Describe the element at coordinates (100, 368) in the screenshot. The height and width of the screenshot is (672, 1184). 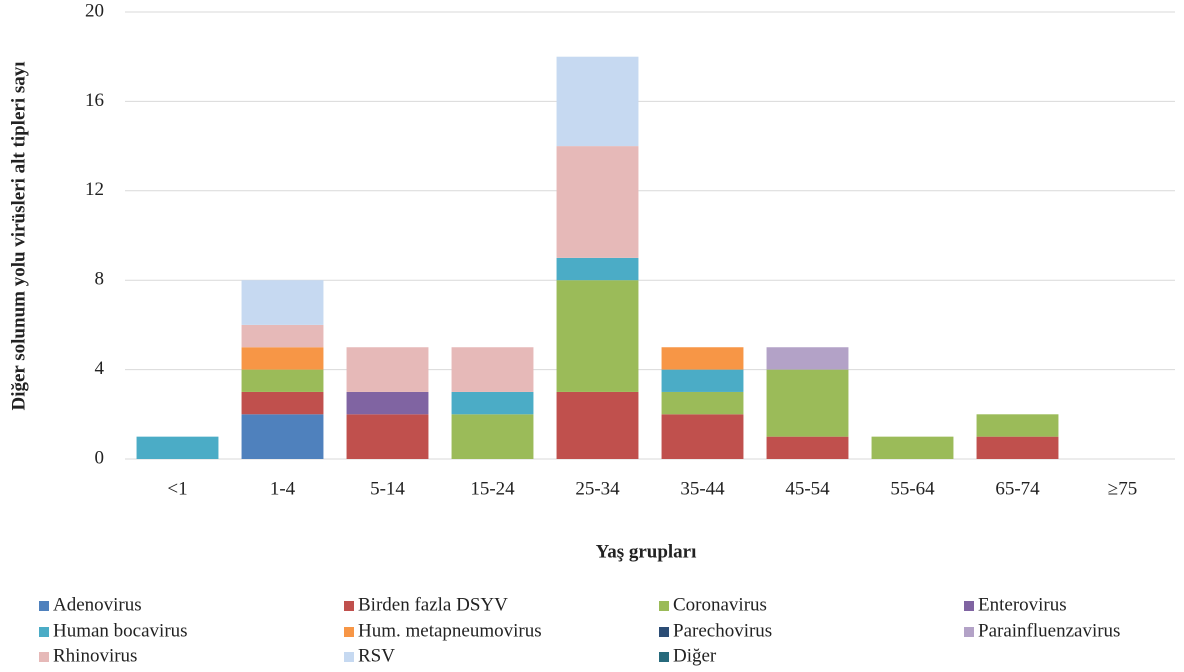
I see `y-tick-label: 4` at that location.